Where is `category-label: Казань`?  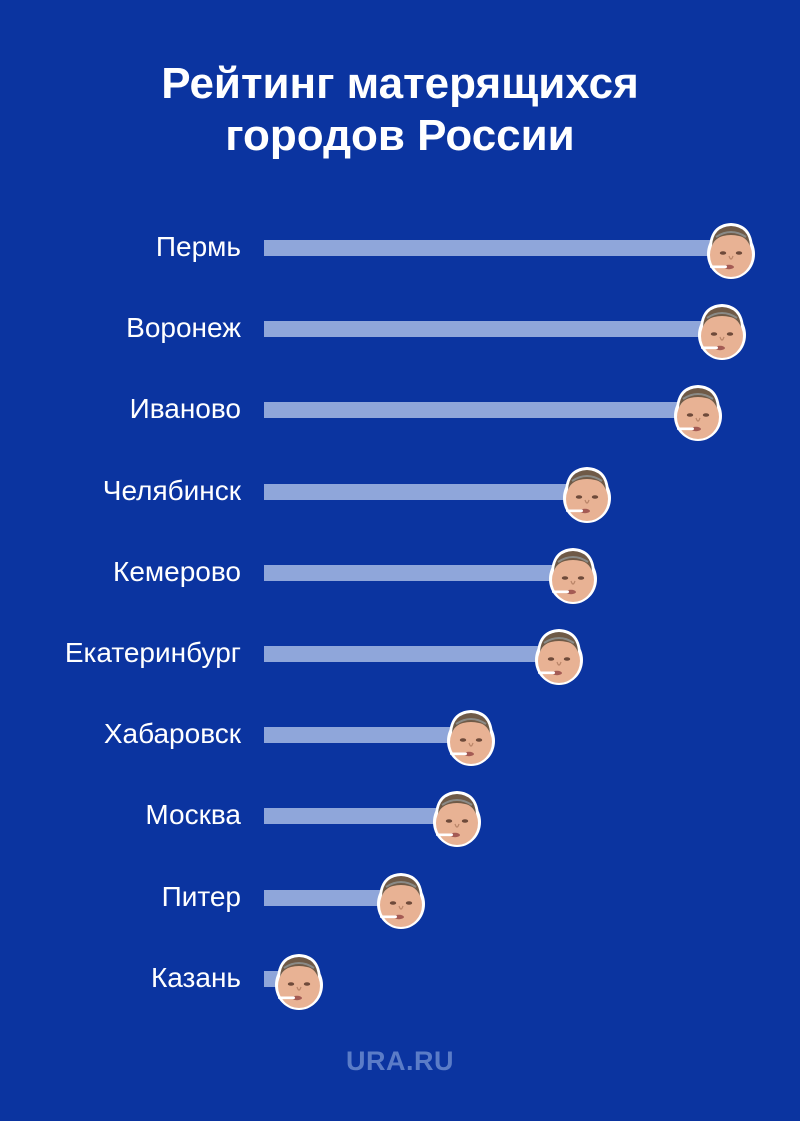
category-label: Казань is located at coordinates (195, 977).